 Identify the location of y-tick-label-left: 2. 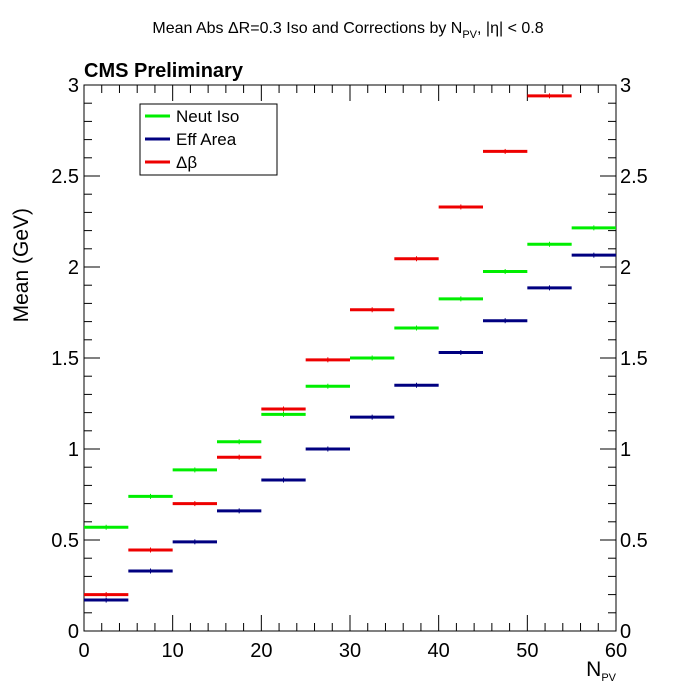
(73, 268).